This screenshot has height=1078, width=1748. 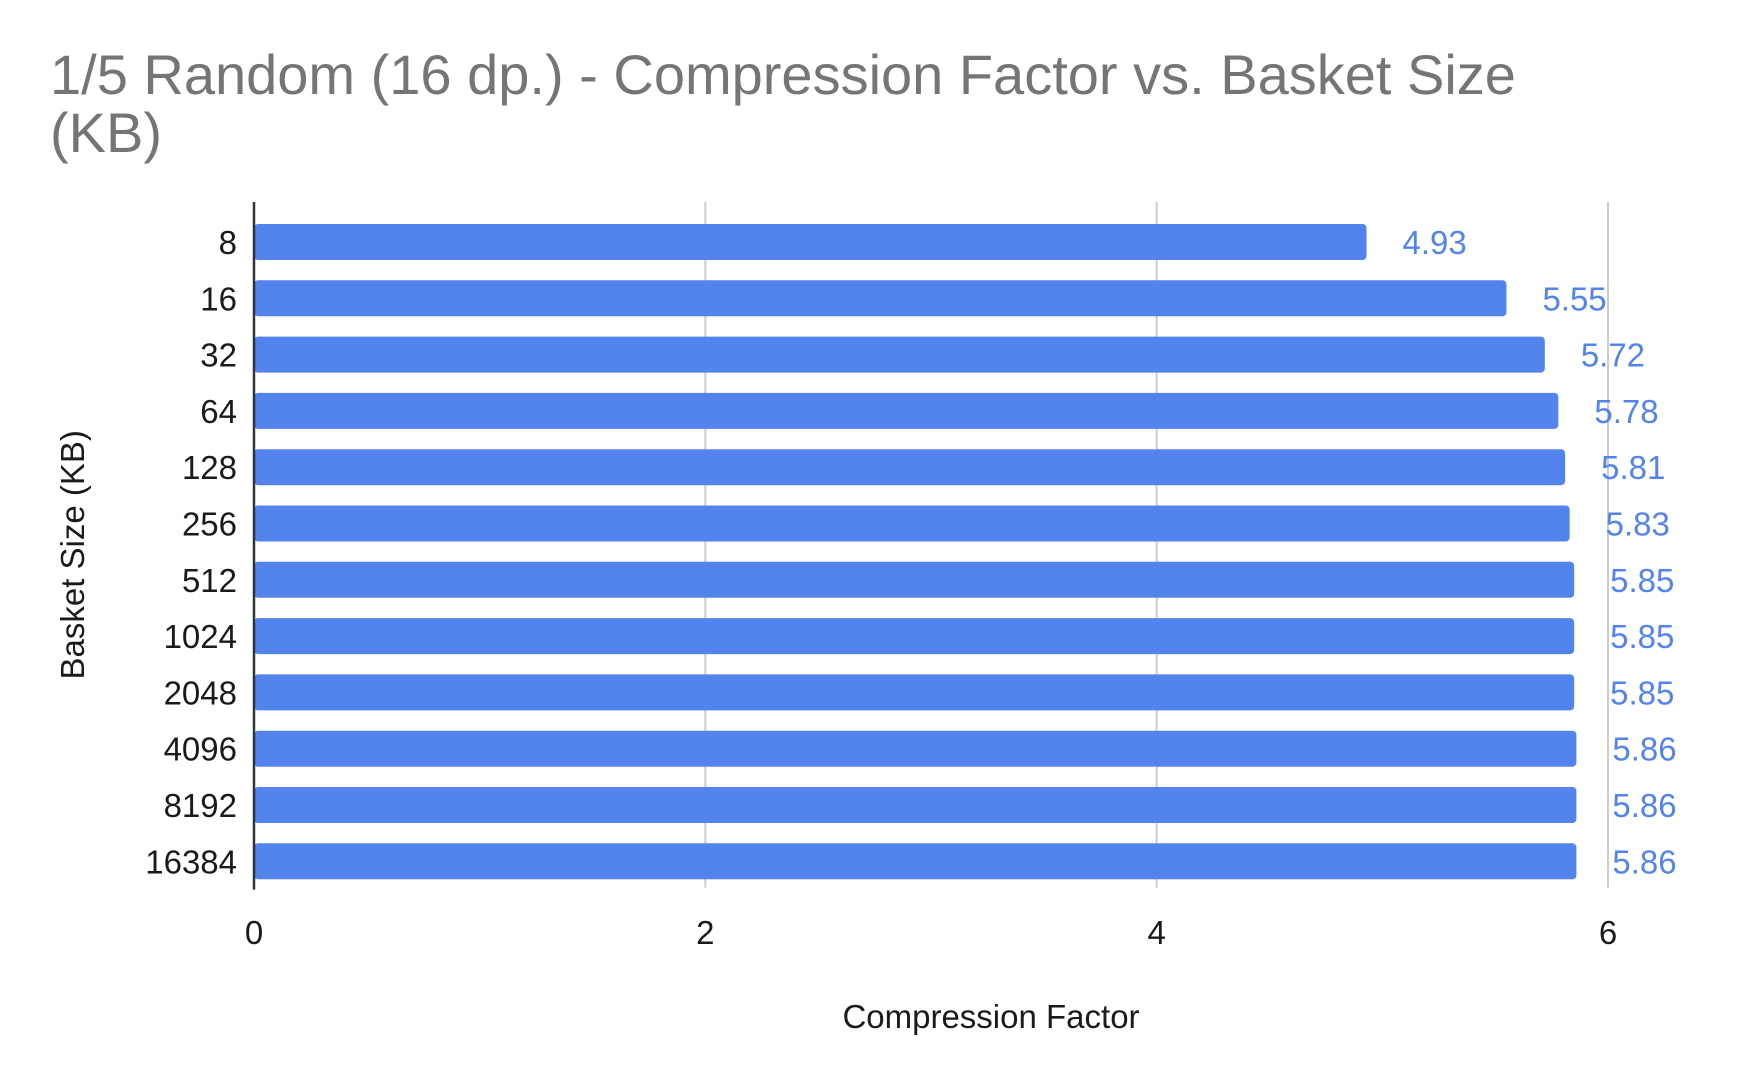 What do you see at coordinates (200, 636) in the screenshot?
I see `y-tick-label: 1024` at bounding box center [200, 636].